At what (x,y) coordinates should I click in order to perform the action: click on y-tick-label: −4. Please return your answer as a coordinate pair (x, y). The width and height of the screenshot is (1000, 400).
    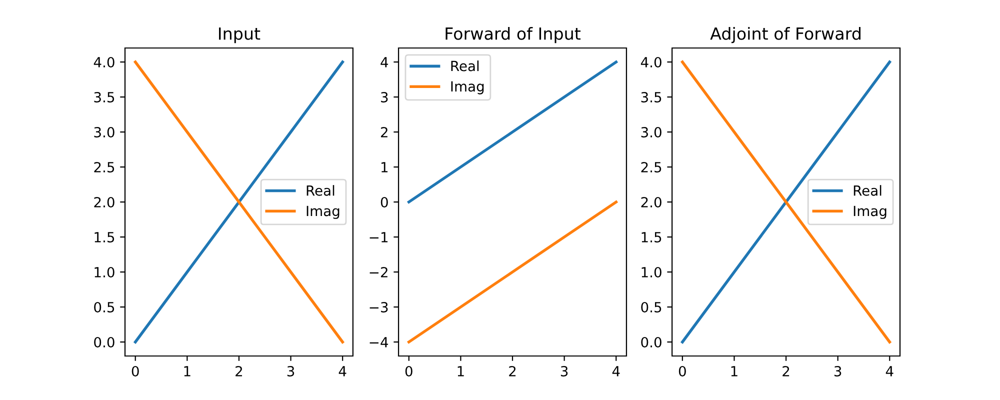
    Looking at the image, I should click on (379, 342).